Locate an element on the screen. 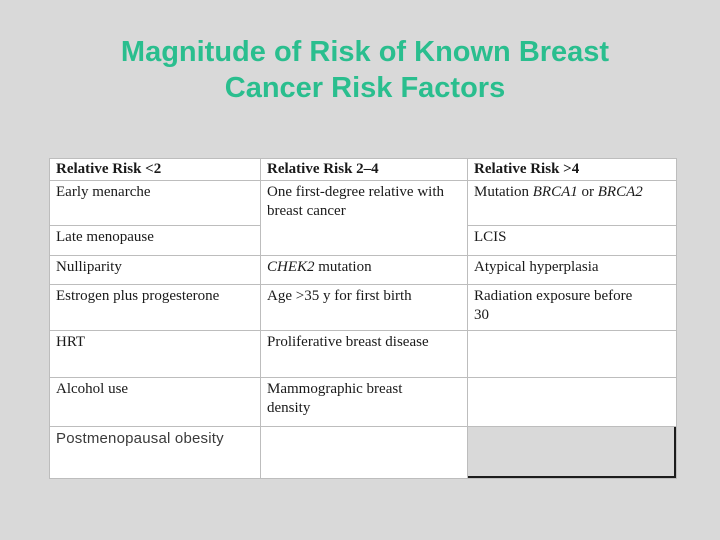  cell-age-first-birth: Age >35 y for first birth is located at coordinates (364, 307).